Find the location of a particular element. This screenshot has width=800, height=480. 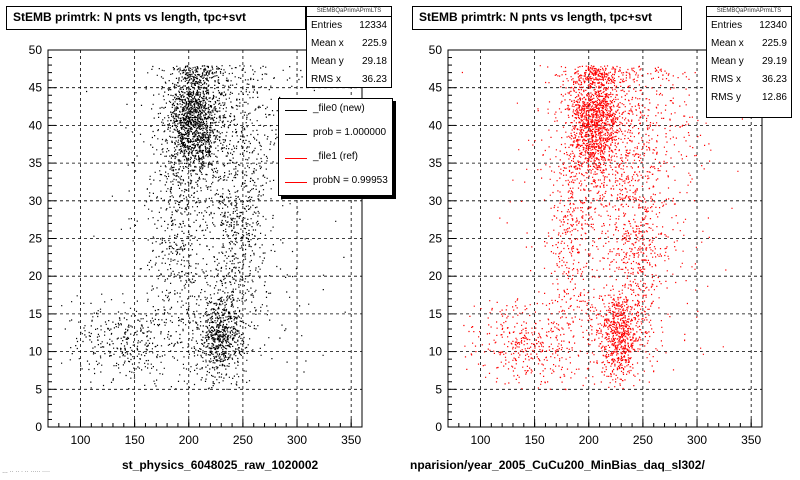

stats-header-left: StEMBQaPrimAPrmLTS is located at coordinates (349, 12).